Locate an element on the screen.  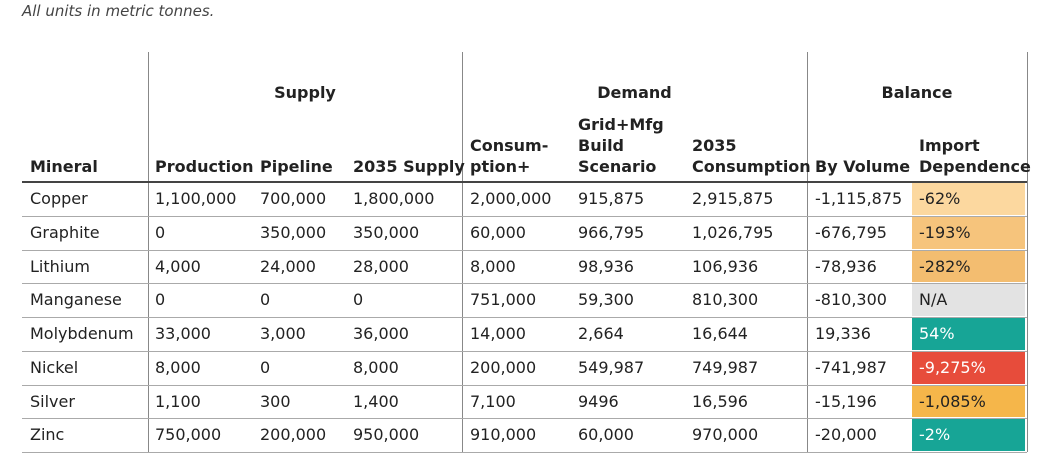
cell: 16,644 is located at coordinates (720, 333).